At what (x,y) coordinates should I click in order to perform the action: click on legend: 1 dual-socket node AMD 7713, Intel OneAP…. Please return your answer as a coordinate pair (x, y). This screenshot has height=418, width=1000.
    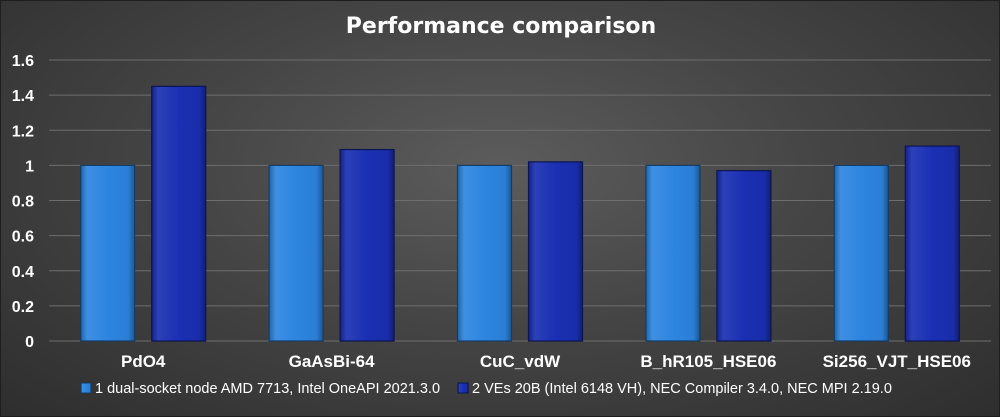
    Looking at the image, I should click on (486, 389).